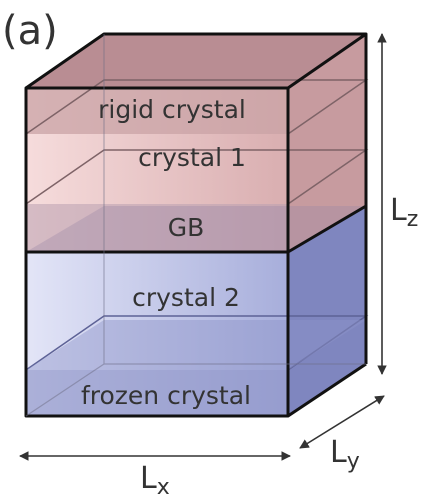 Image resolution: width=428 pixels, height=500 pixels. I want to click on label-crystal-1: crystal 1, so click(192, 157).